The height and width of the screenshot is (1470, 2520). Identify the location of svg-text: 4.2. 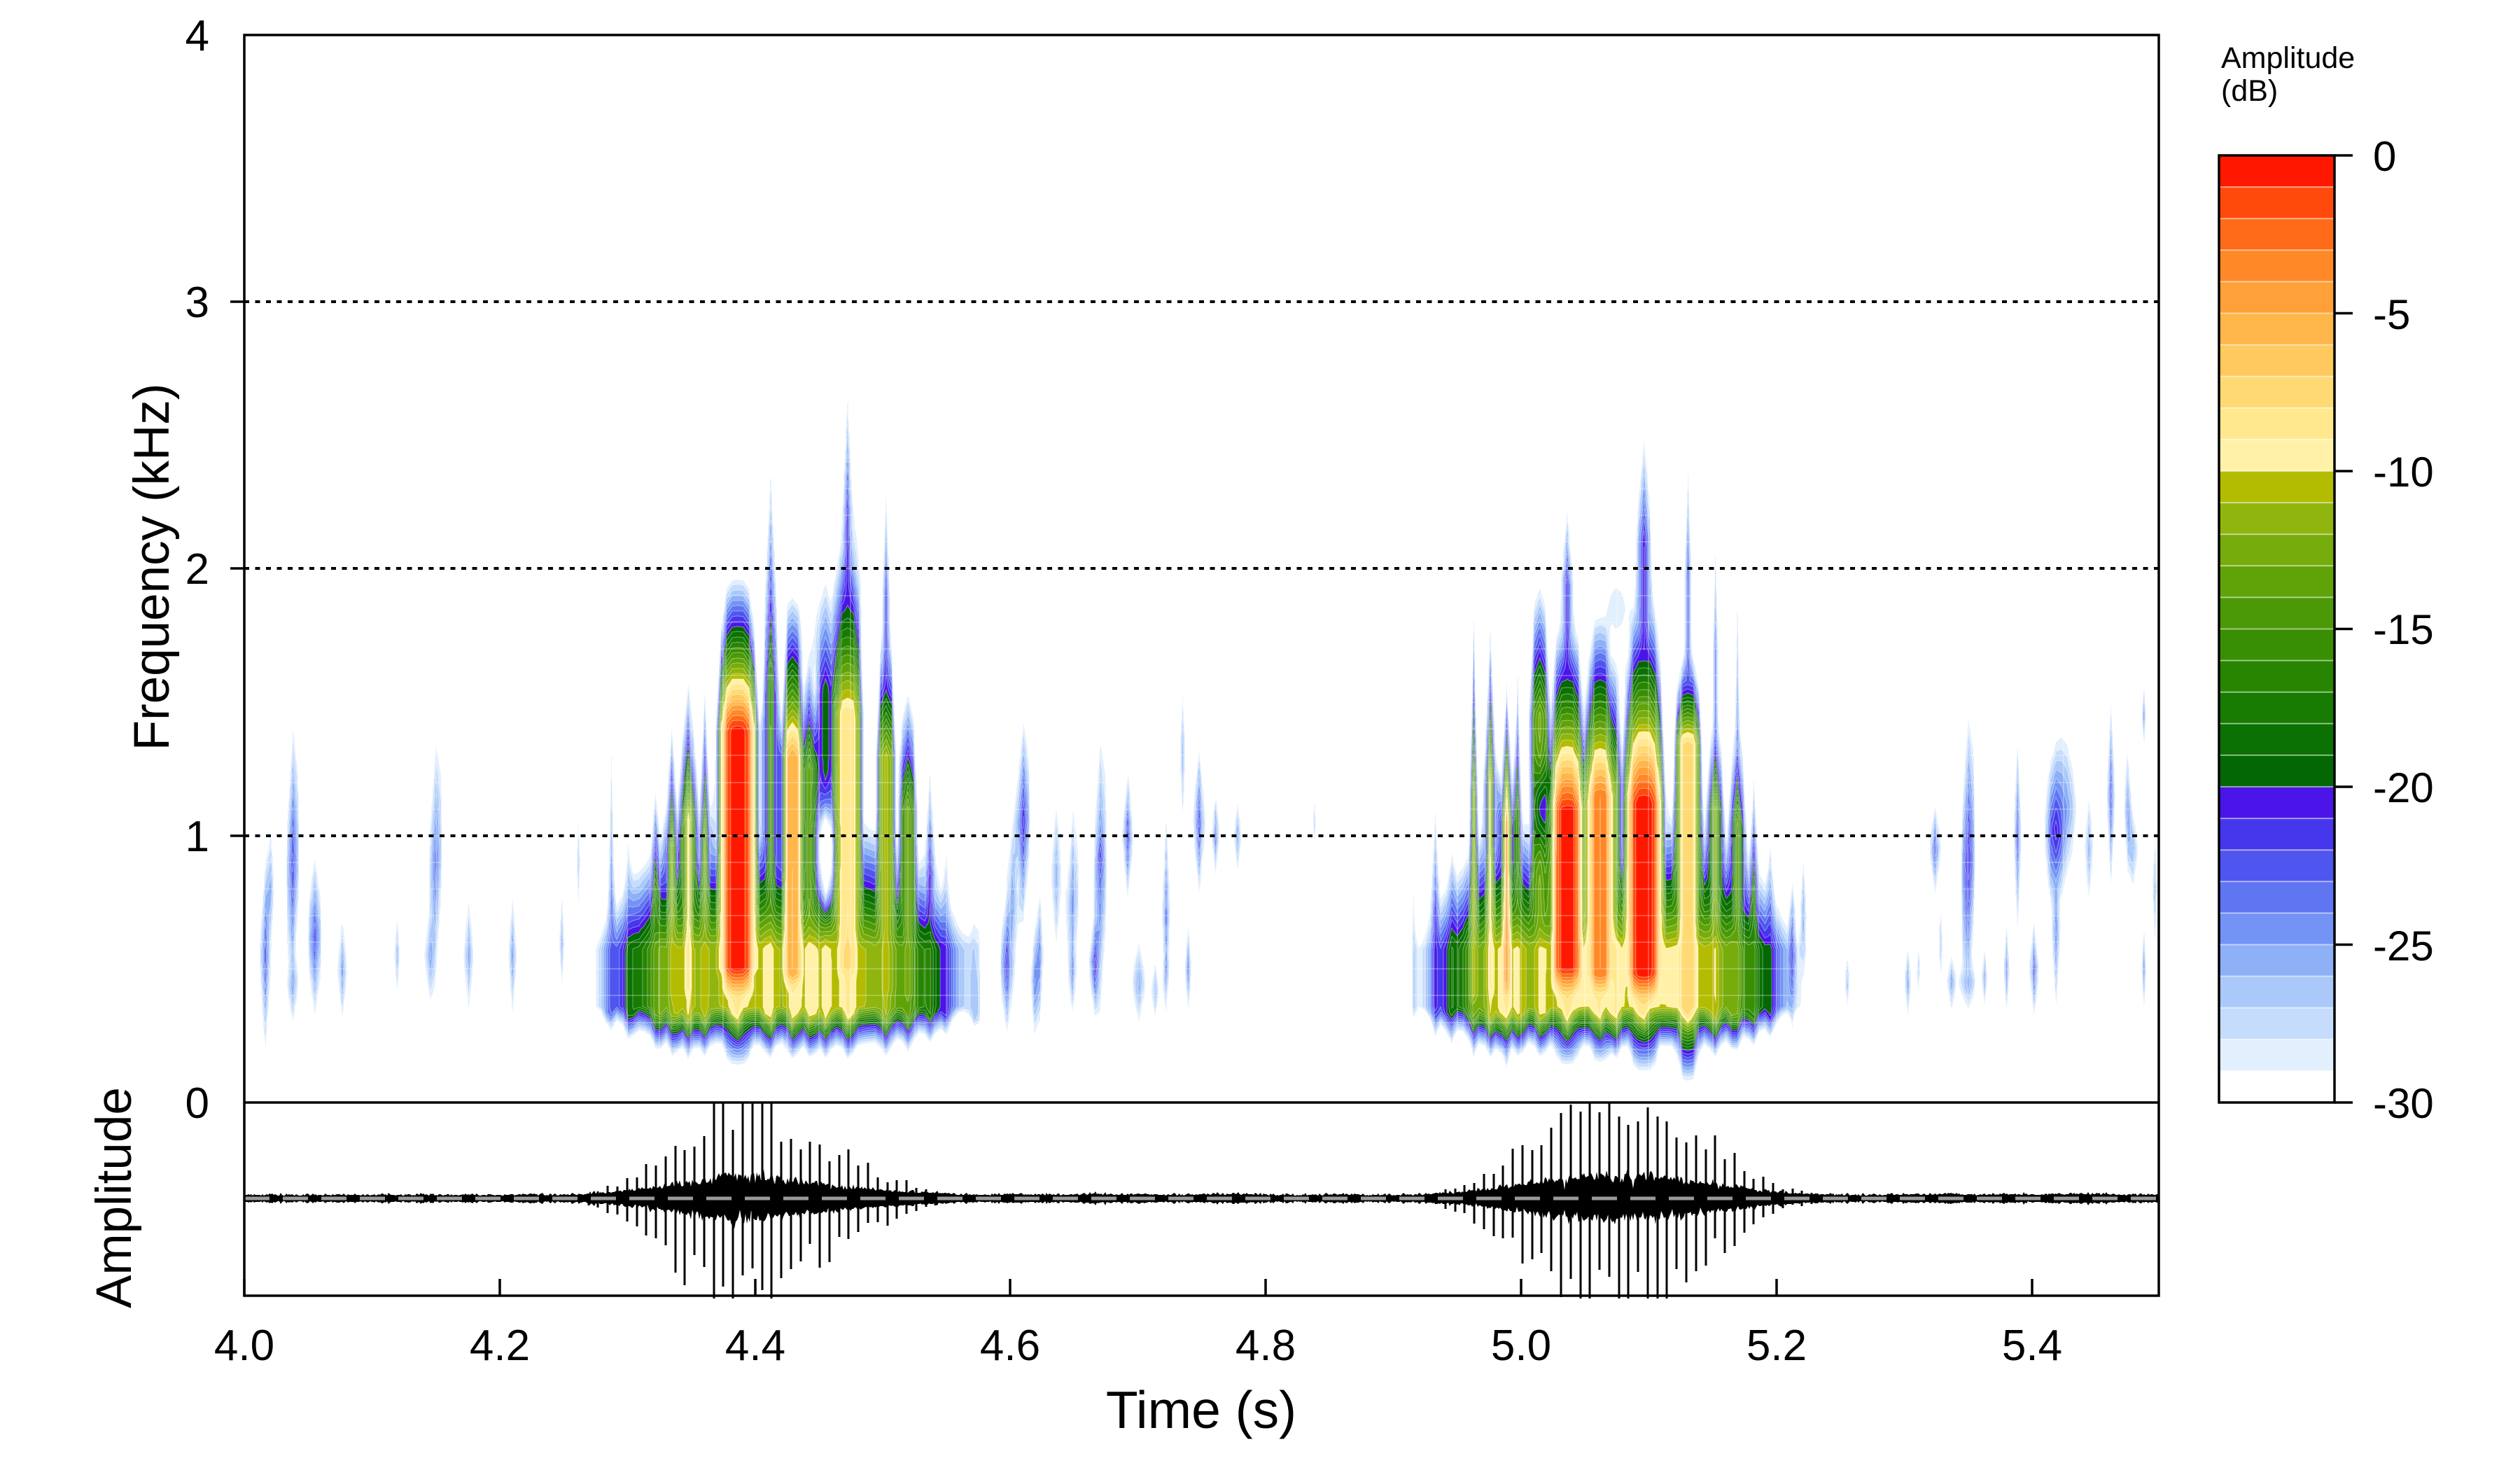
(500, 1346).